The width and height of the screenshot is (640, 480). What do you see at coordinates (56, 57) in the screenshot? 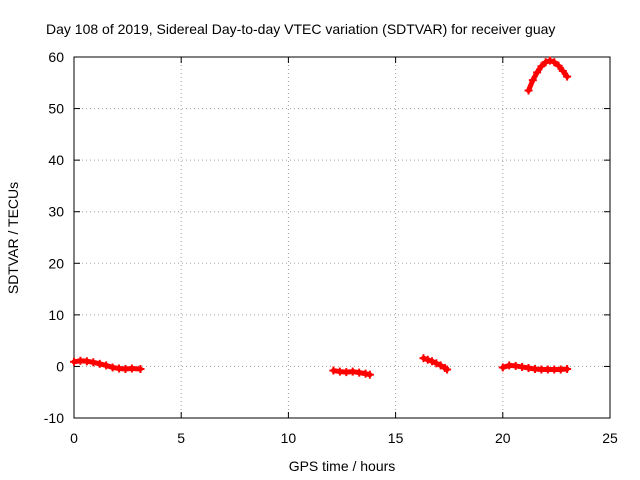
I see `y-tick-label: 60` at bounding box center [56, 57].